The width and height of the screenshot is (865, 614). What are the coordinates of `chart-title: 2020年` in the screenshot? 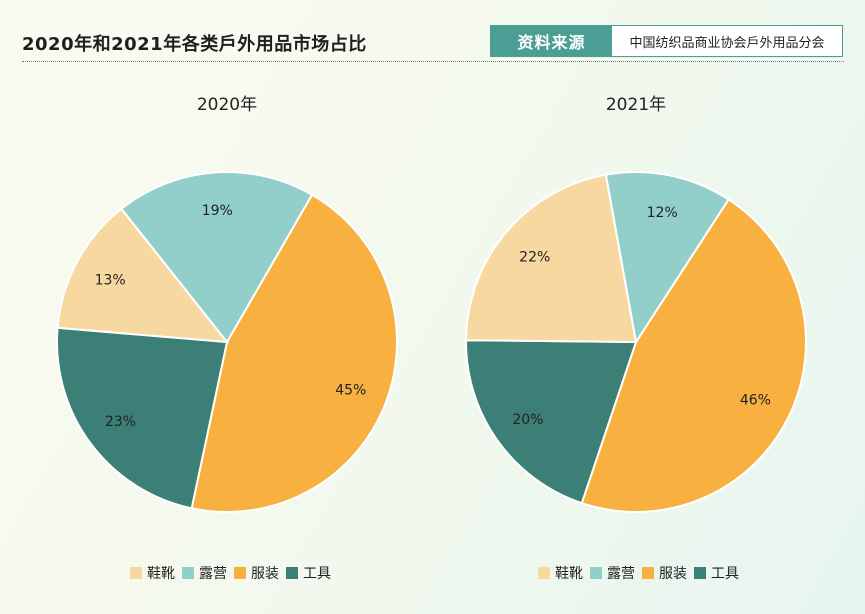 It's located at (227, 105).